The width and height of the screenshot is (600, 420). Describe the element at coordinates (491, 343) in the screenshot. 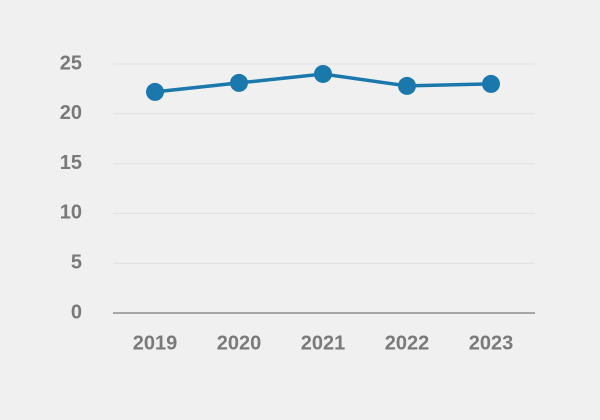

I see `x-tick-label: 2023` at that location.